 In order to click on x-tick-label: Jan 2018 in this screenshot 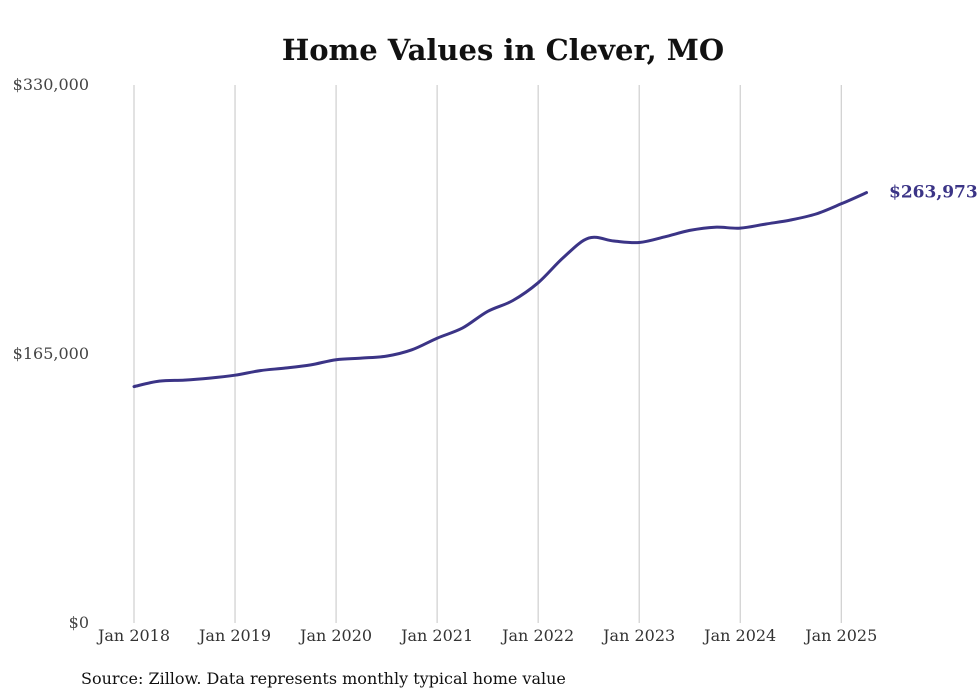, I will do `click(133, 635)`.